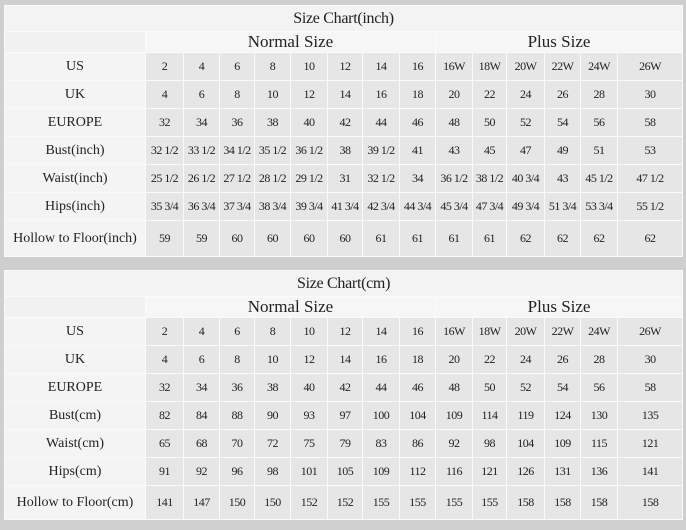 This screenshot has height=530, width=686. What do you see at coordinates (75, 307) in the screenshot?
I see `blank-cell` at bounding box center [75, 307].